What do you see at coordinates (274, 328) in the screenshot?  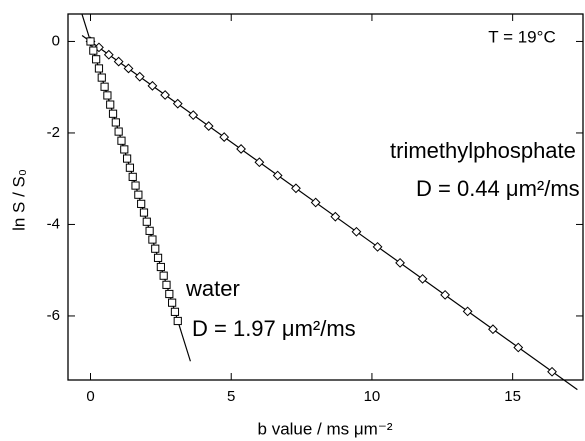 I see `annotation: D = 1.97 μm²/ms` at bounding box center [274, 328].